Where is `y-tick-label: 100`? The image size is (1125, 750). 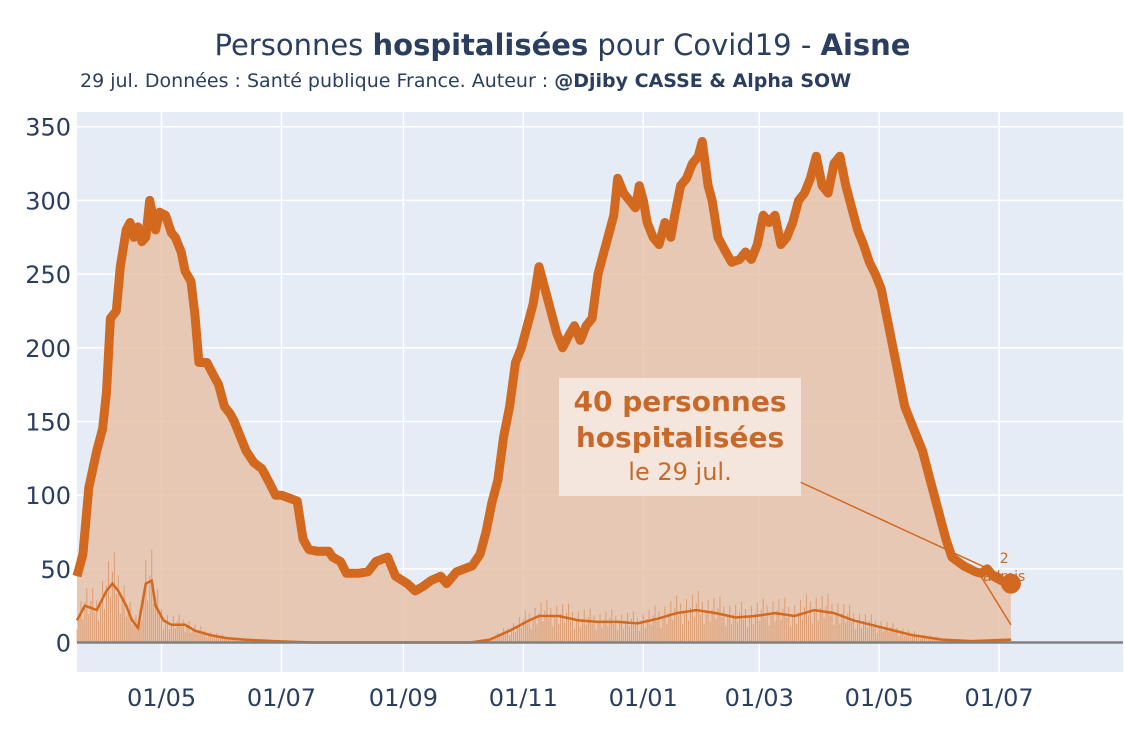 y-tick-label: 100 is located at coordinates (48, 496).